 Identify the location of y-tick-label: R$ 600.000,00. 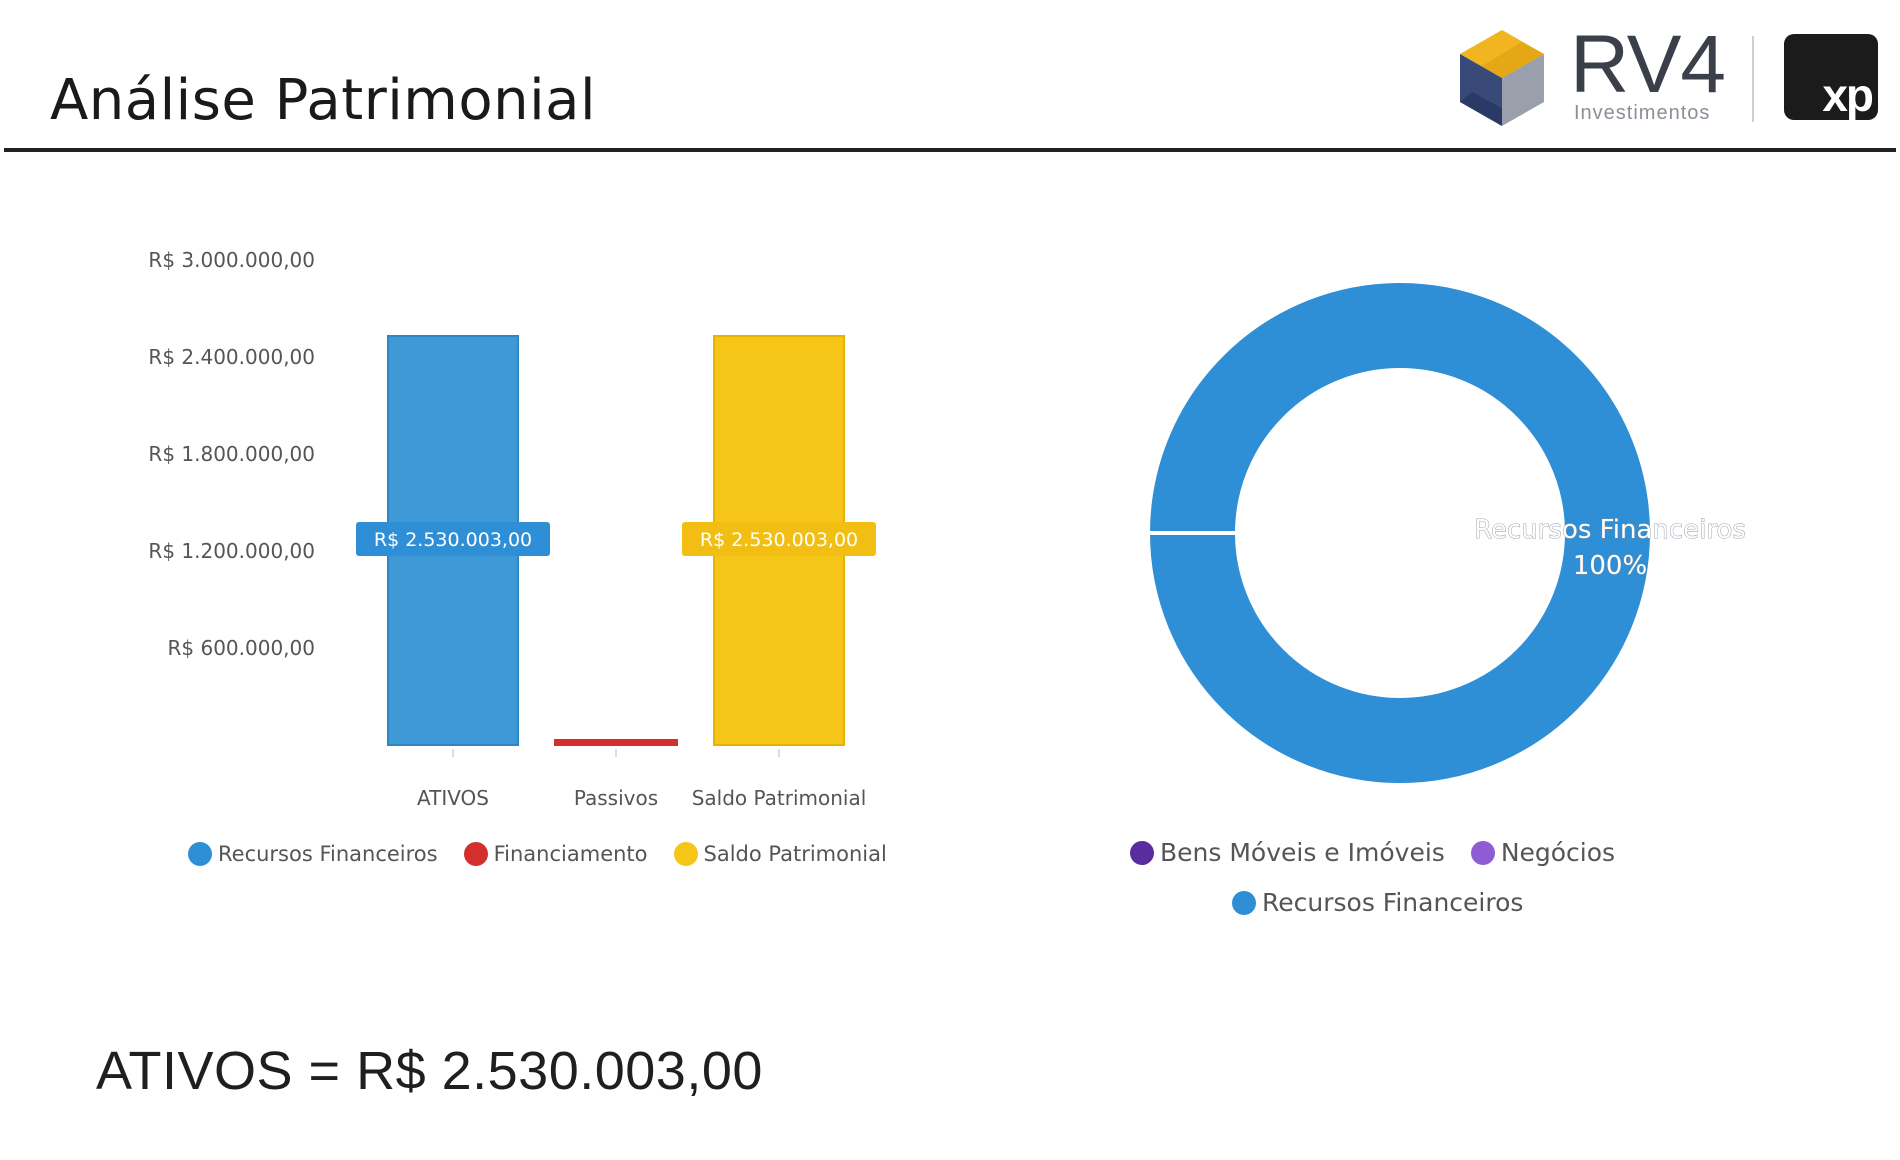
(242, 648).